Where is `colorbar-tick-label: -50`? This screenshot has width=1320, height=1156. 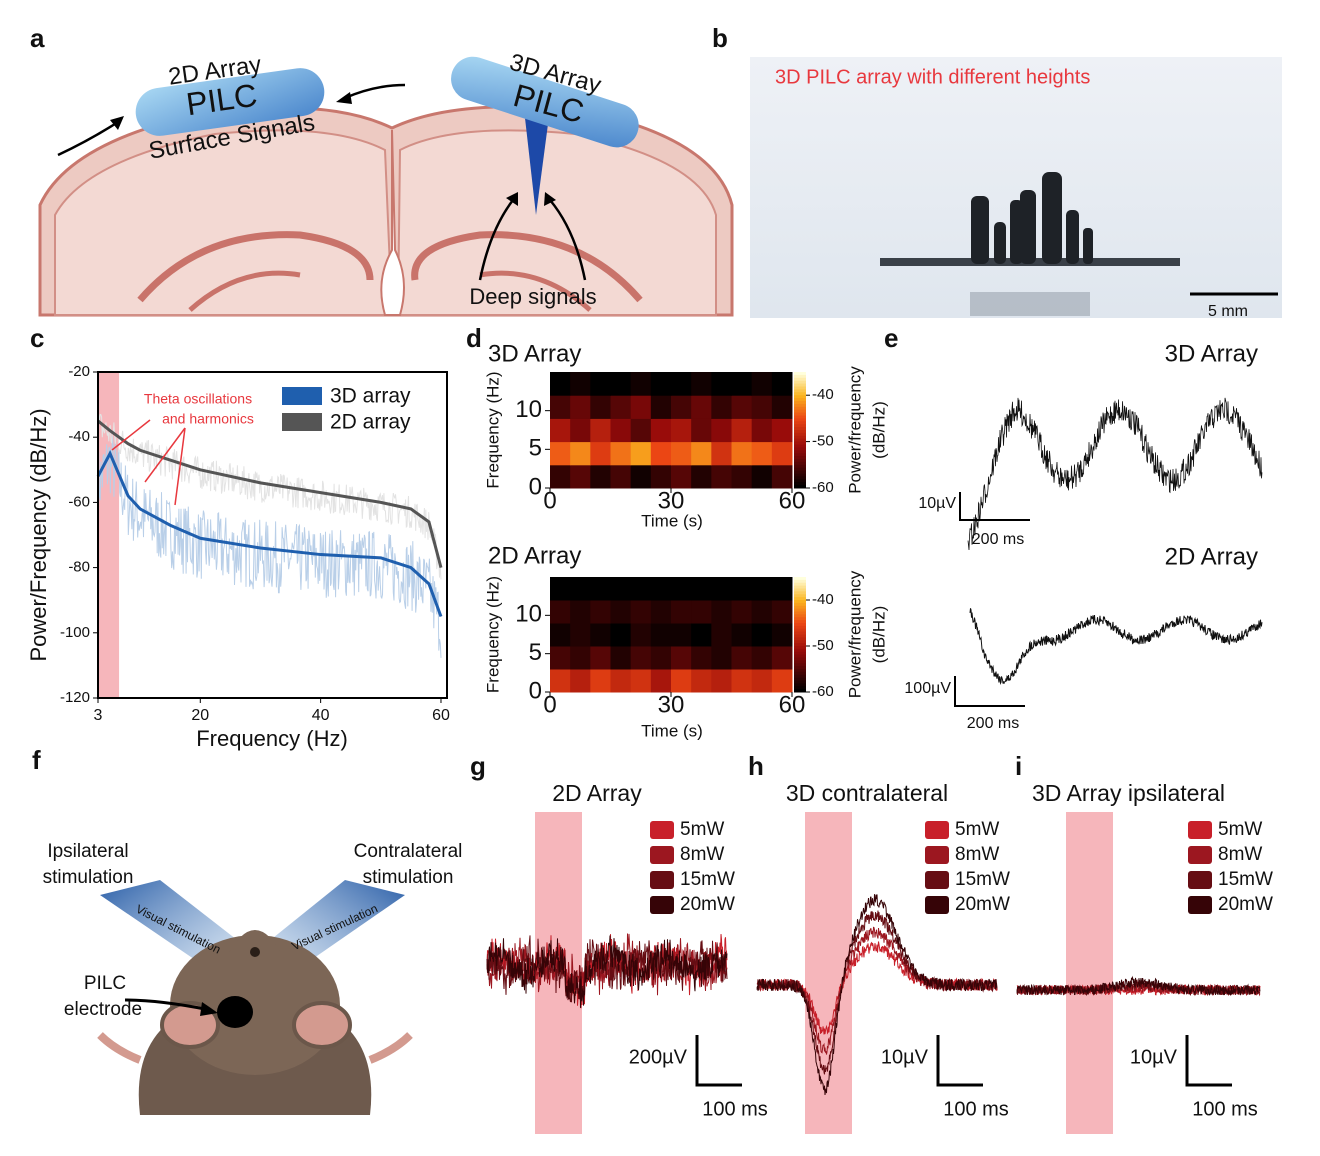 colorbar-tick-label: -50 is located at coordinates (823, 441).